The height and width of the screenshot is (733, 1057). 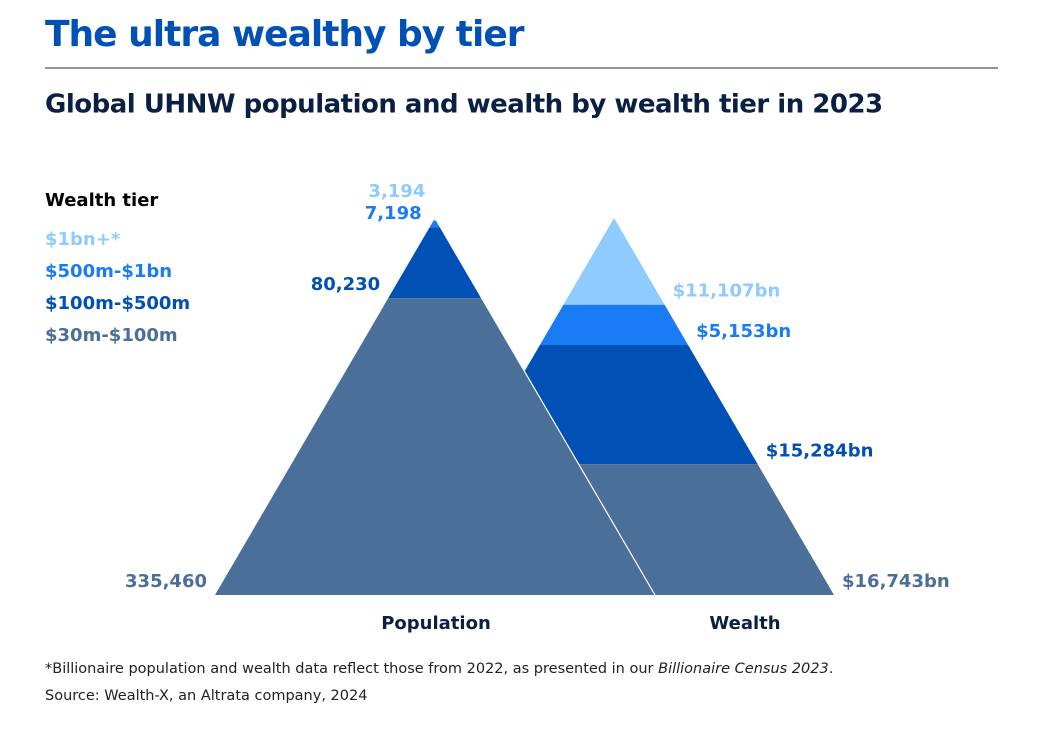 What do you see at coordinates (743, 669) in the screenshot?
I see `footnote-italic: Billionaire Census 2023` at bounding box center [743, 669].